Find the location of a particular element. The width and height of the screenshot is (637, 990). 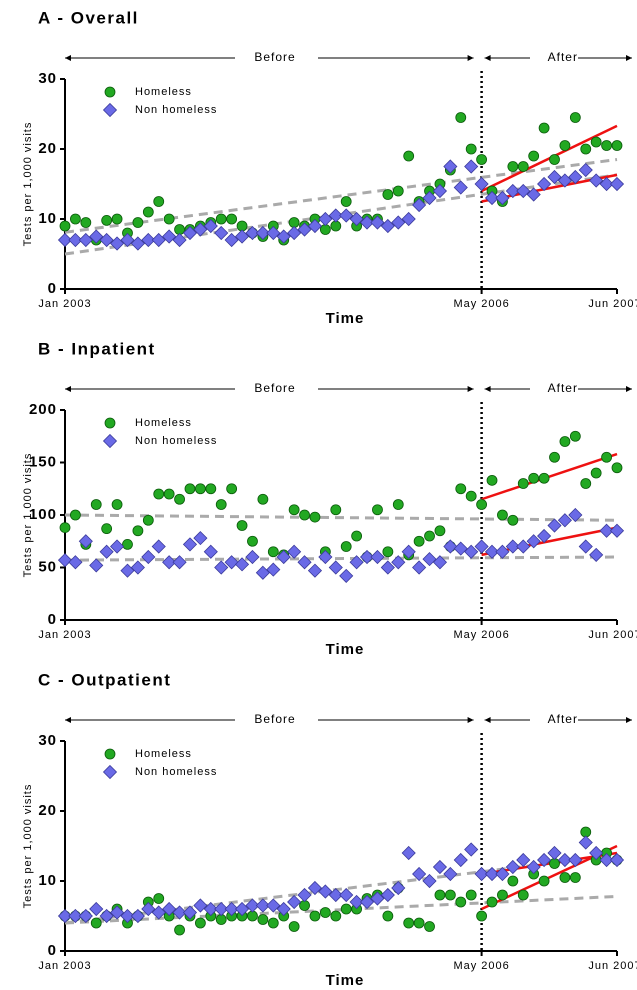

arrow-head is located at coordinates (629, 389).